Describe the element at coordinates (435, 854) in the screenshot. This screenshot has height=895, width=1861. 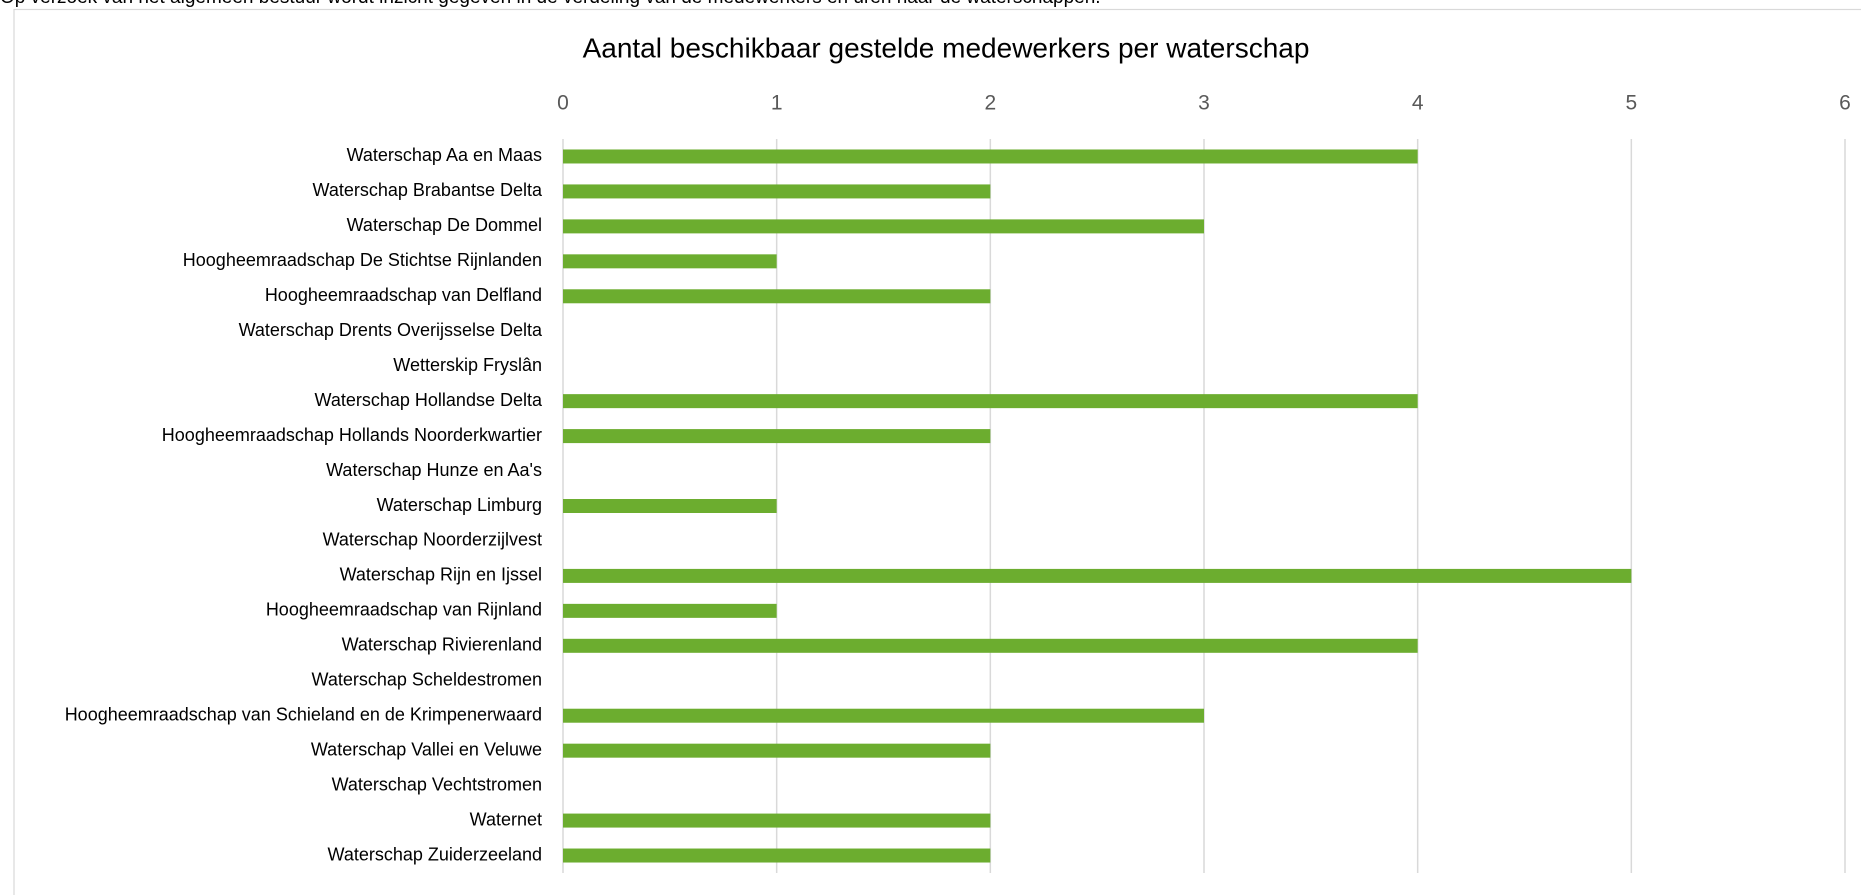
I see `y-tick-label: Waterschap Zuiderzeeland` at that location.